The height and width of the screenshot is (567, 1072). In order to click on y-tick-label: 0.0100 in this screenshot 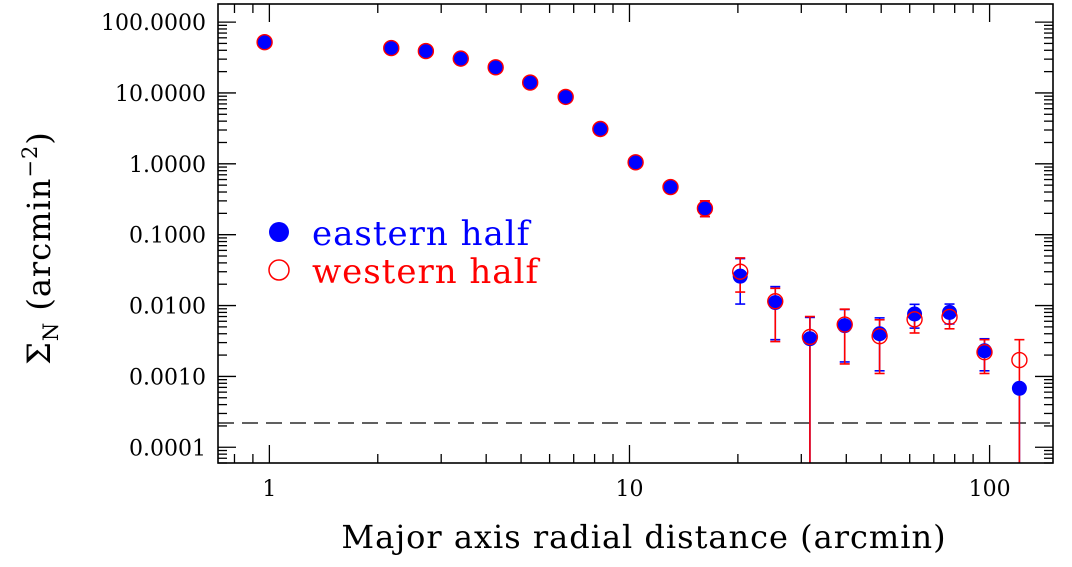, I will do `click(167, 307)`.